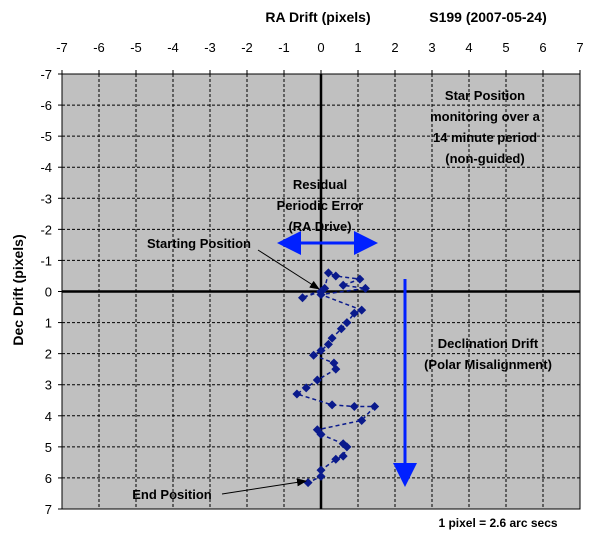 This screenshot has height=534, width=607. What do you see at coordinates (48, 447) in the screenshot?
I see `y-tick-label: 5` at bounding box center [48, 447].